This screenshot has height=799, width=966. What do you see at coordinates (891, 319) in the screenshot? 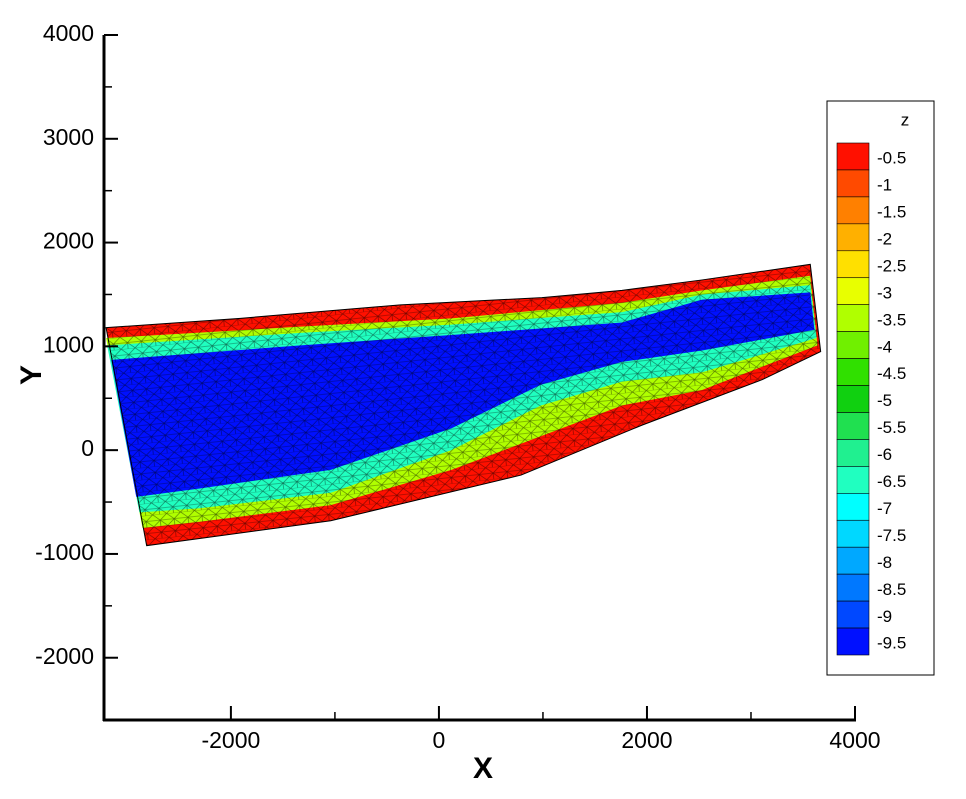
I see `legend-label: -3.5` at bounding box center [891, 319].